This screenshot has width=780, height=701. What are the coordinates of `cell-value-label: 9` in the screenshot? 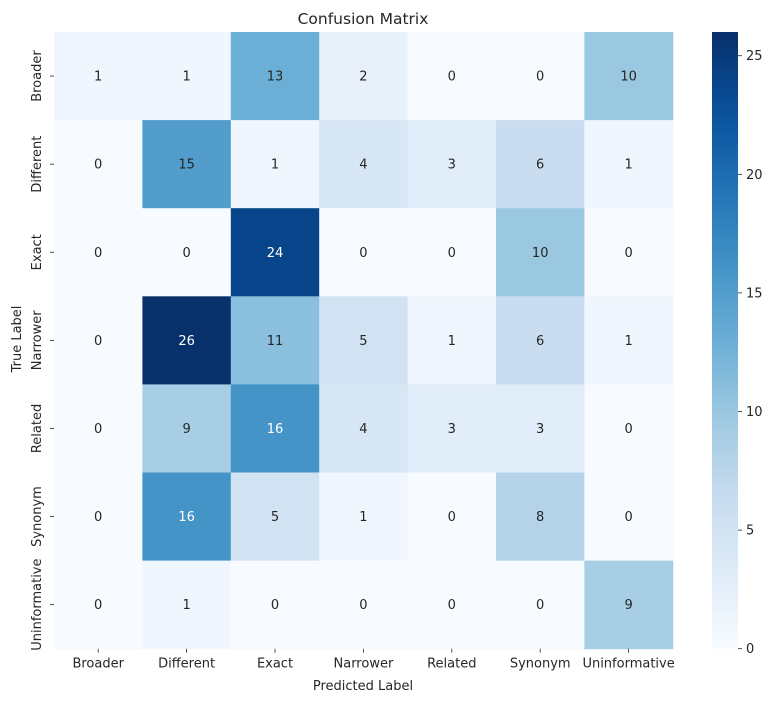 It's located at (186, 429).